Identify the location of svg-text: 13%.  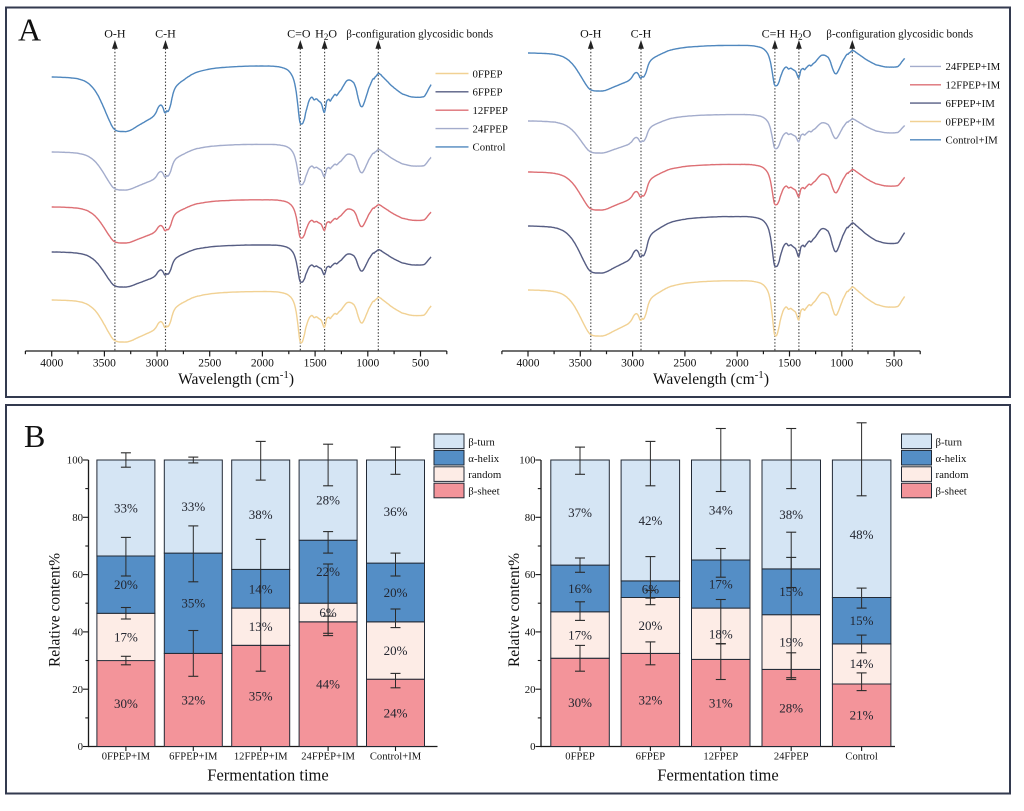
(261, 626).